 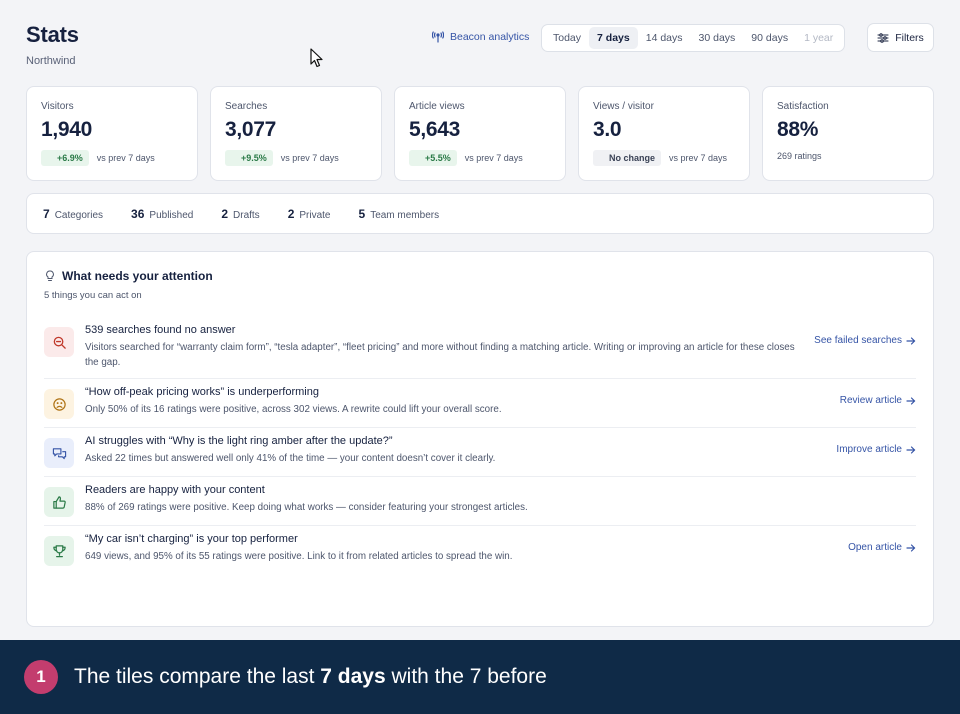 What do you see at coordinates (799, 156) in the screenshot?
I see `ratings-count: 269 ratings` at bounding box center [799, 156].